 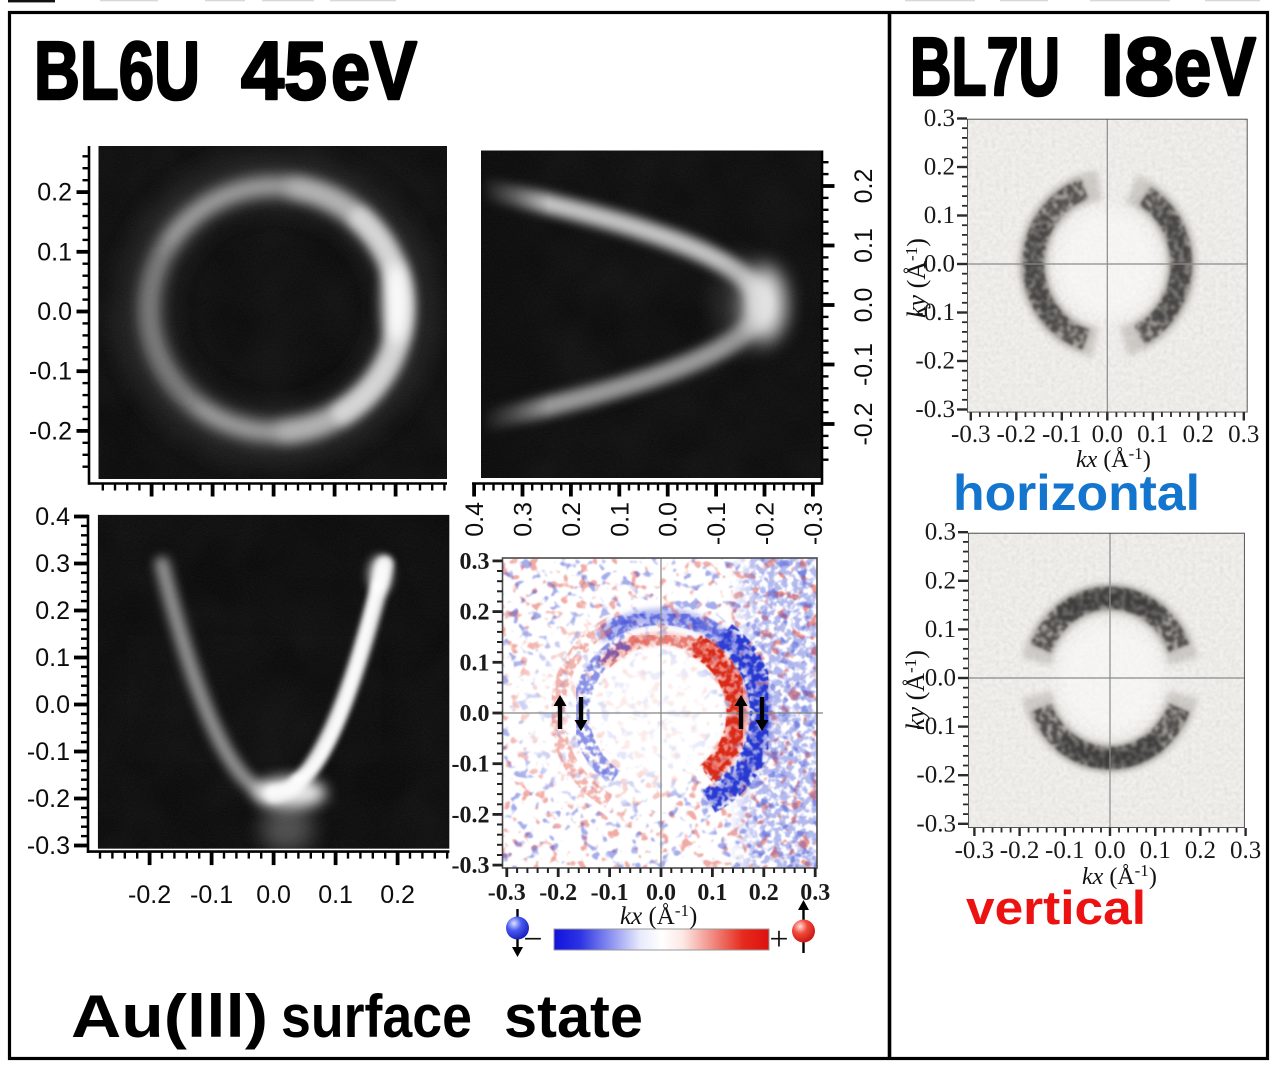 I want to click on svg-text: vertical, so click(x=1056, y=907).